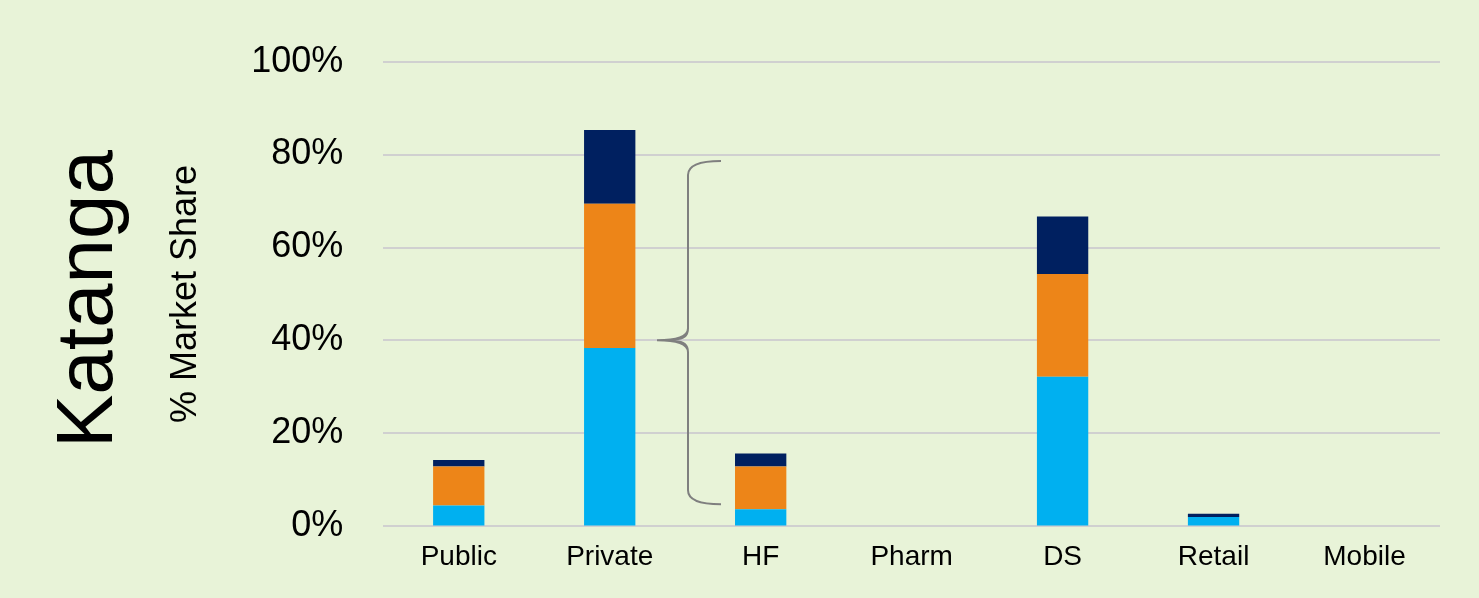 This screenshot has width=1479, height=598. I want to click on x-tick-label: Retail, so click(1213, 555).